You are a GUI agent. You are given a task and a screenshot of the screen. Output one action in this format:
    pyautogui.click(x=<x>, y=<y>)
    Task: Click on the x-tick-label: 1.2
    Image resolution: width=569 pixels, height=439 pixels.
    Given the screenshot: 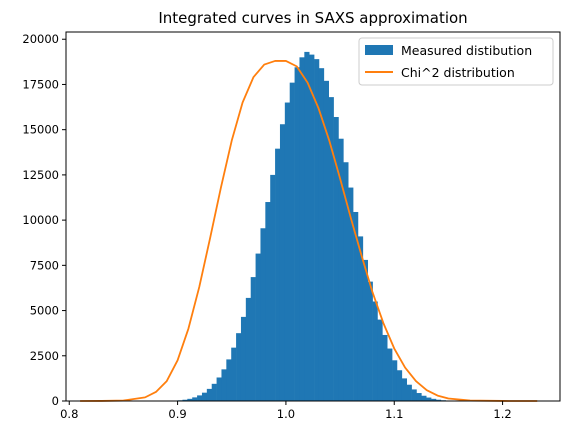 What is the action you would take?
    pyautogui.click(x=502, y=414)
    